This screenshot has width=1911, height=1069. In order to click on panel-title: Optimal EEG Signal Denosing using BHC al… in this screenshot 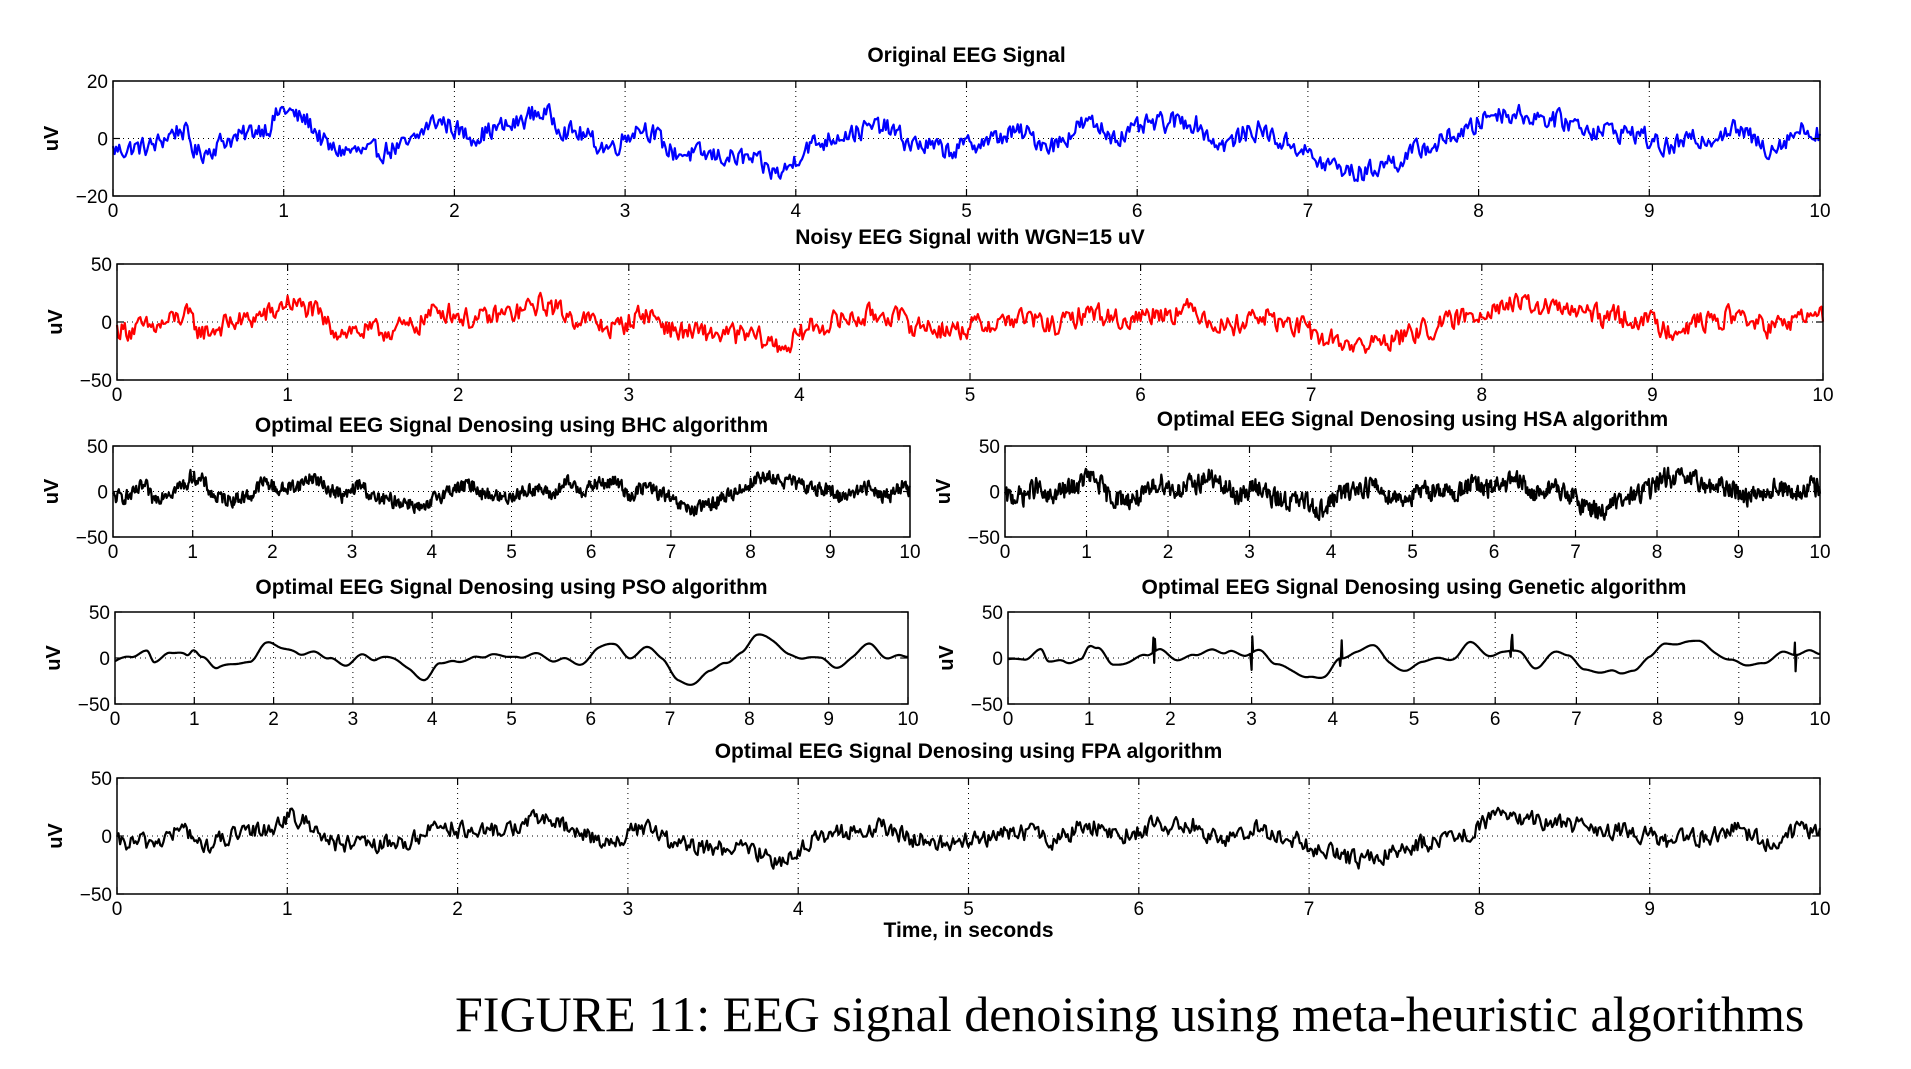, I will do `click(511, 425)`.